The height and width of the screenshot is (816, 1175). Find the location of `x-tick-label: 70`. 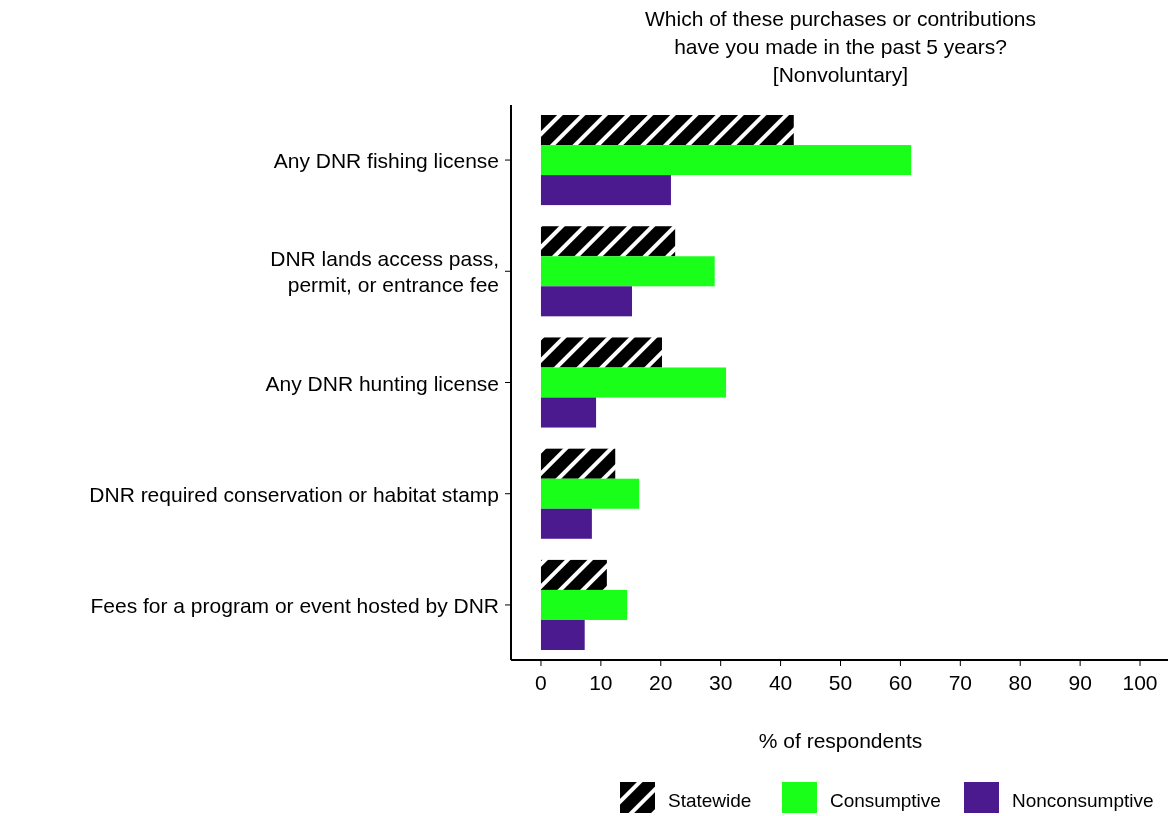

x-tick-label: 70 is located at coordinates (960, 682).